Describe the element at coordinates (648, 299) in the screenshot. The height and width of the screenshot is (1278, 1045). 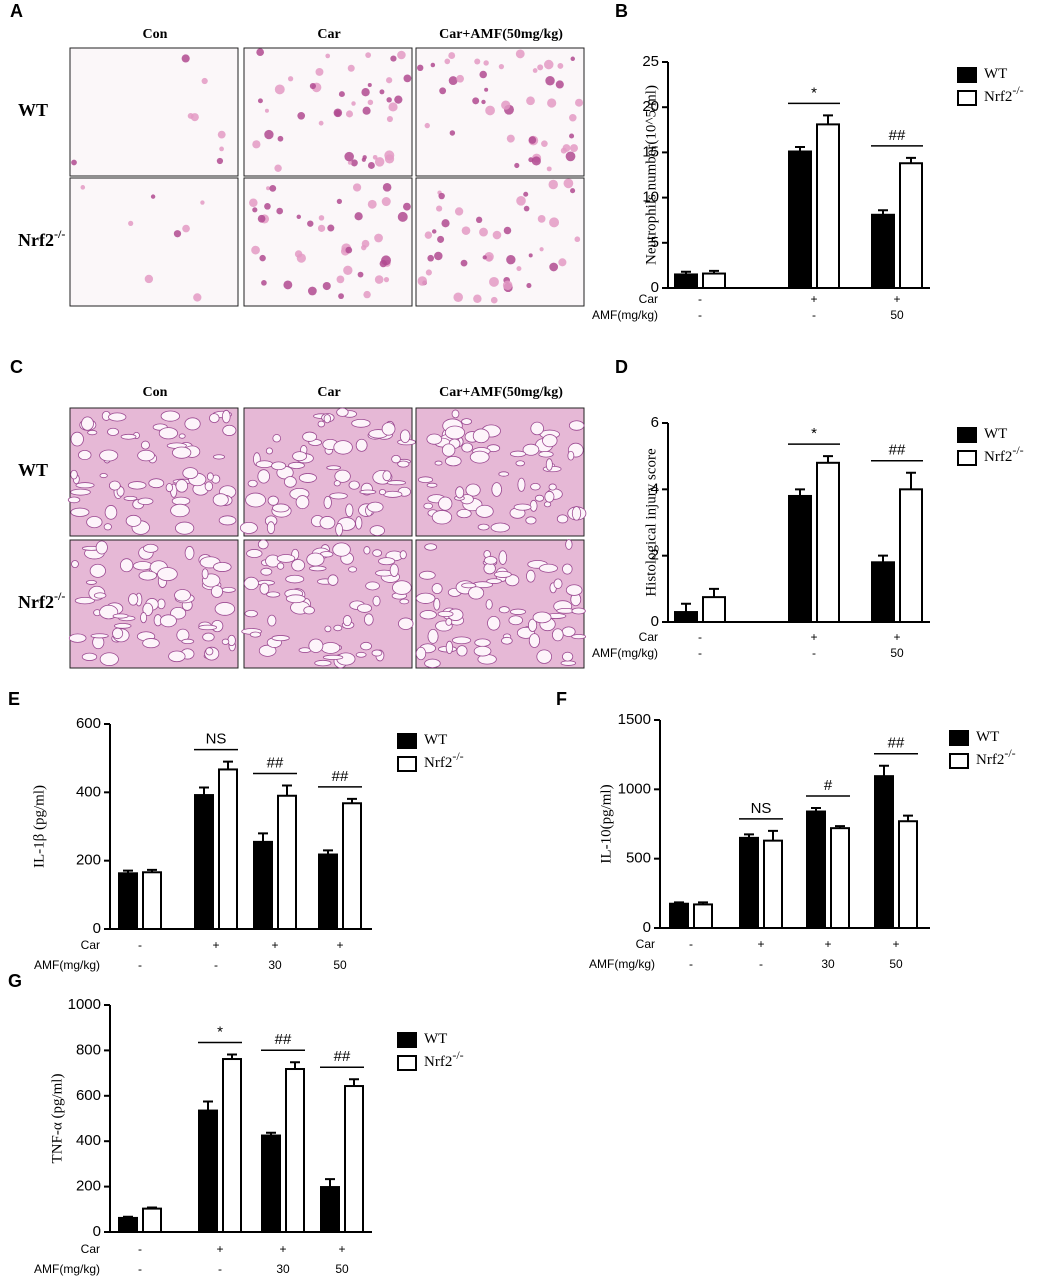
I see `treatment-label: Car` at that location.